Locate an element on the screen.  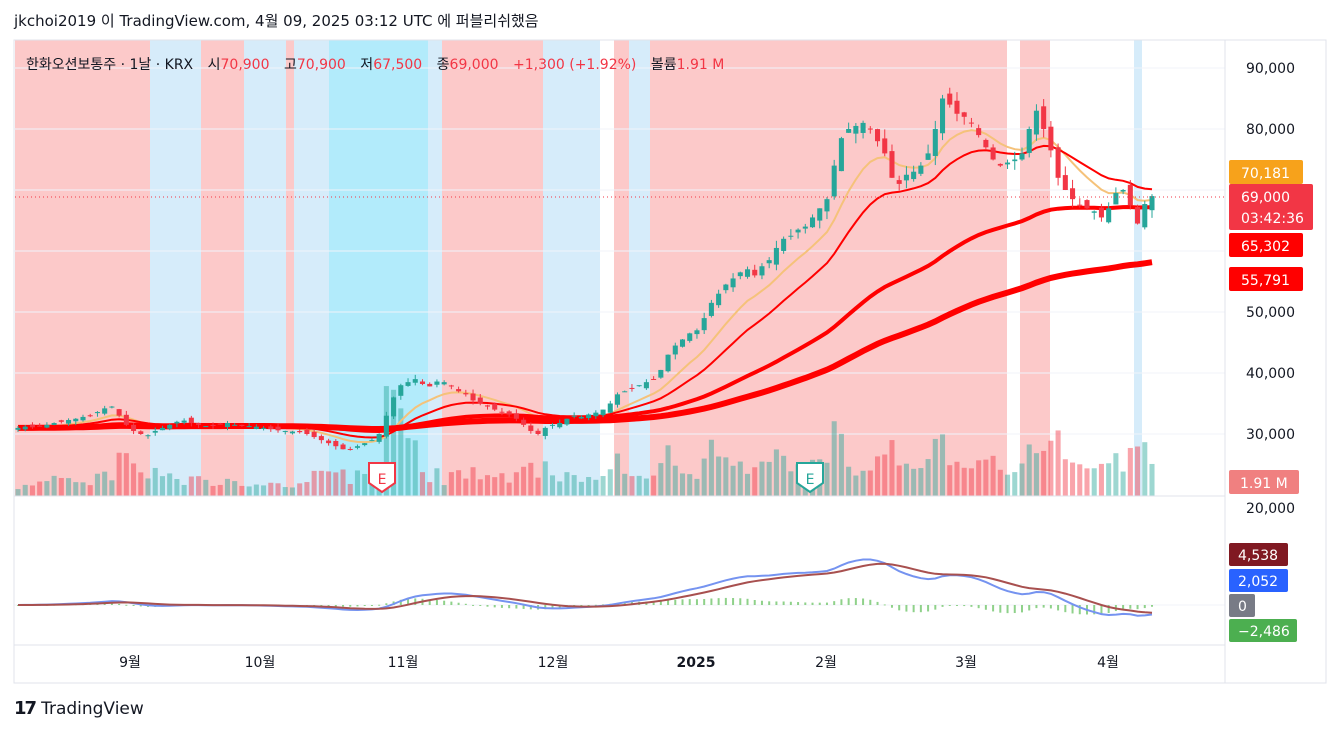
price-tag-value: 65,302 is located at coordinates (1265, 247).